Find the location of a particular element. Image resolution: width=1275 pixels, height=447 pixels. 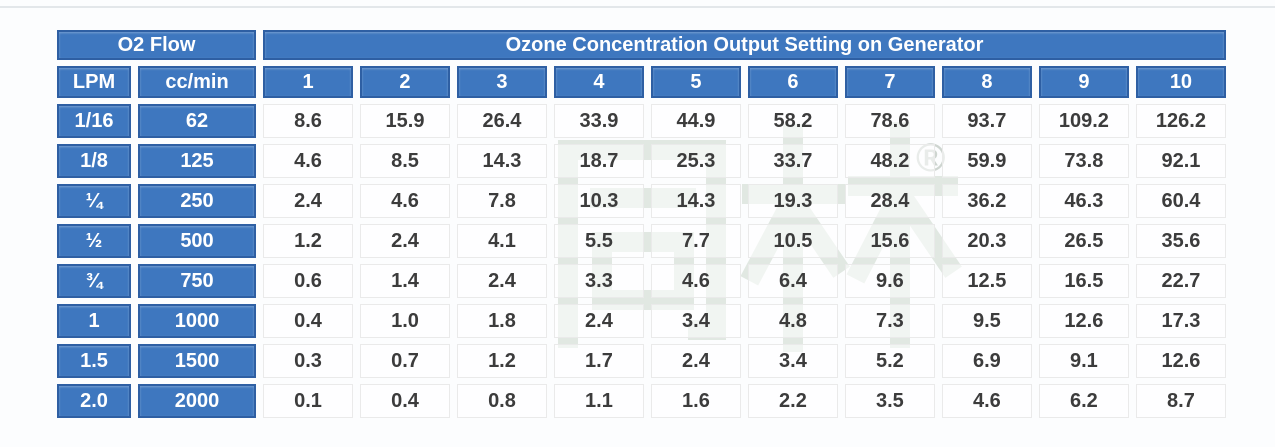

ccmin-row-header: 2000 is located at coordinates (197, 401).